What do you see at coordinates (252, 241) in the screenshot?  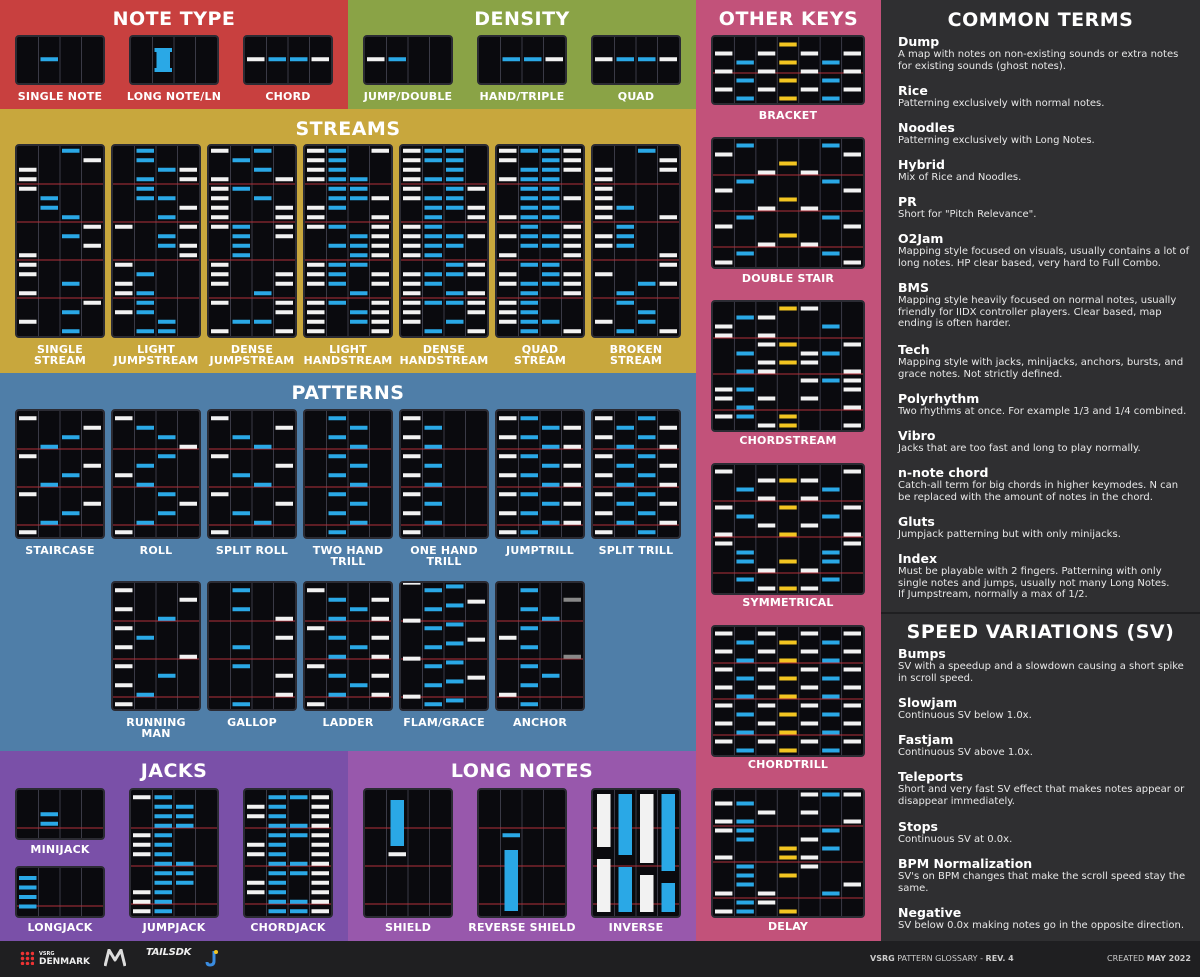 I see `pattern-diagram-dense-jumpstream` at bounding box center [252, 241].